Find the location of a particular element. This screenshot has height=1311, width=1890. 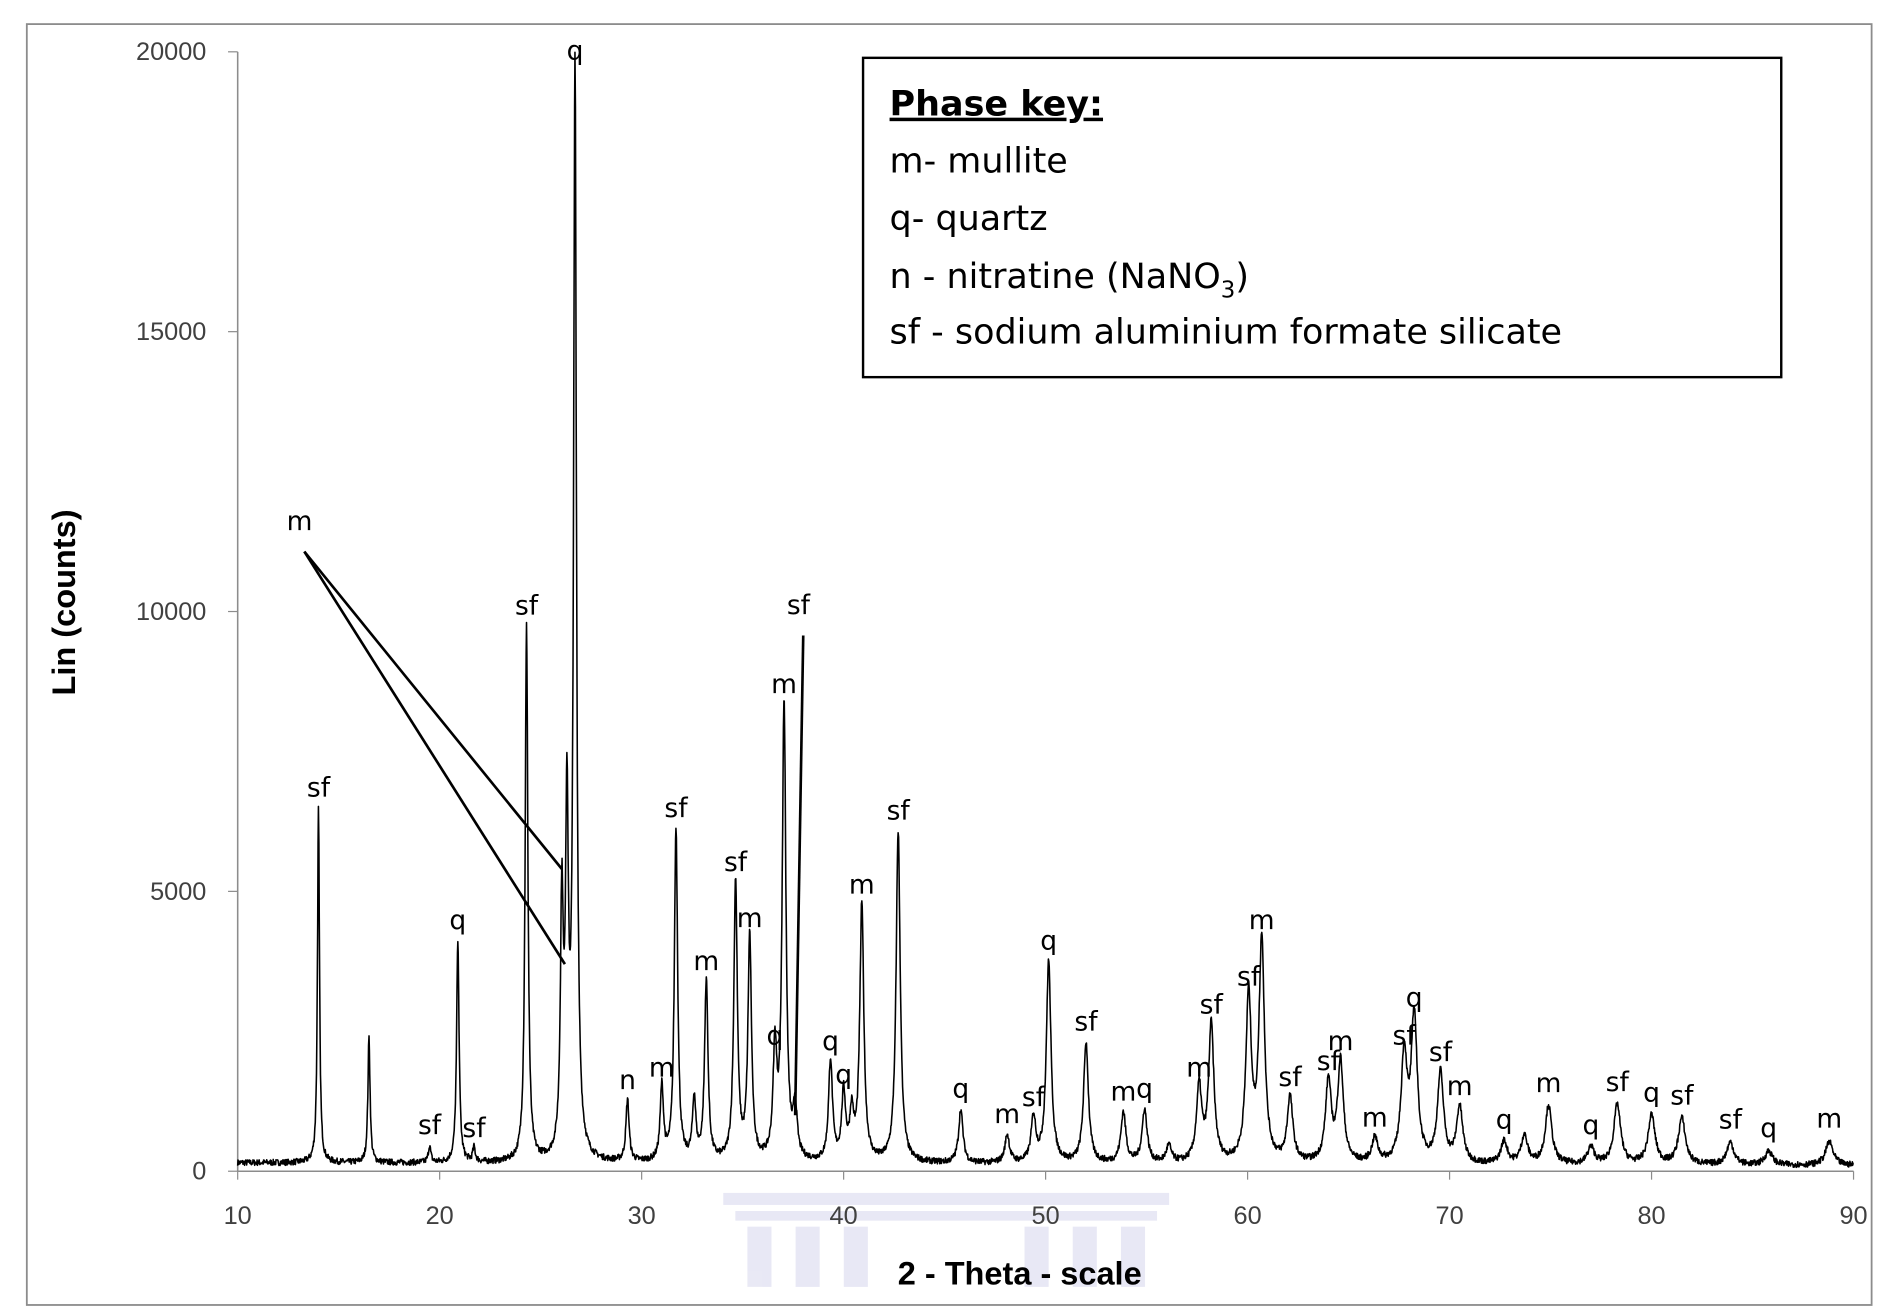

legend-entry-nitratine: n - nitratine (NaNO3) is located at coordinates (1069, 280).